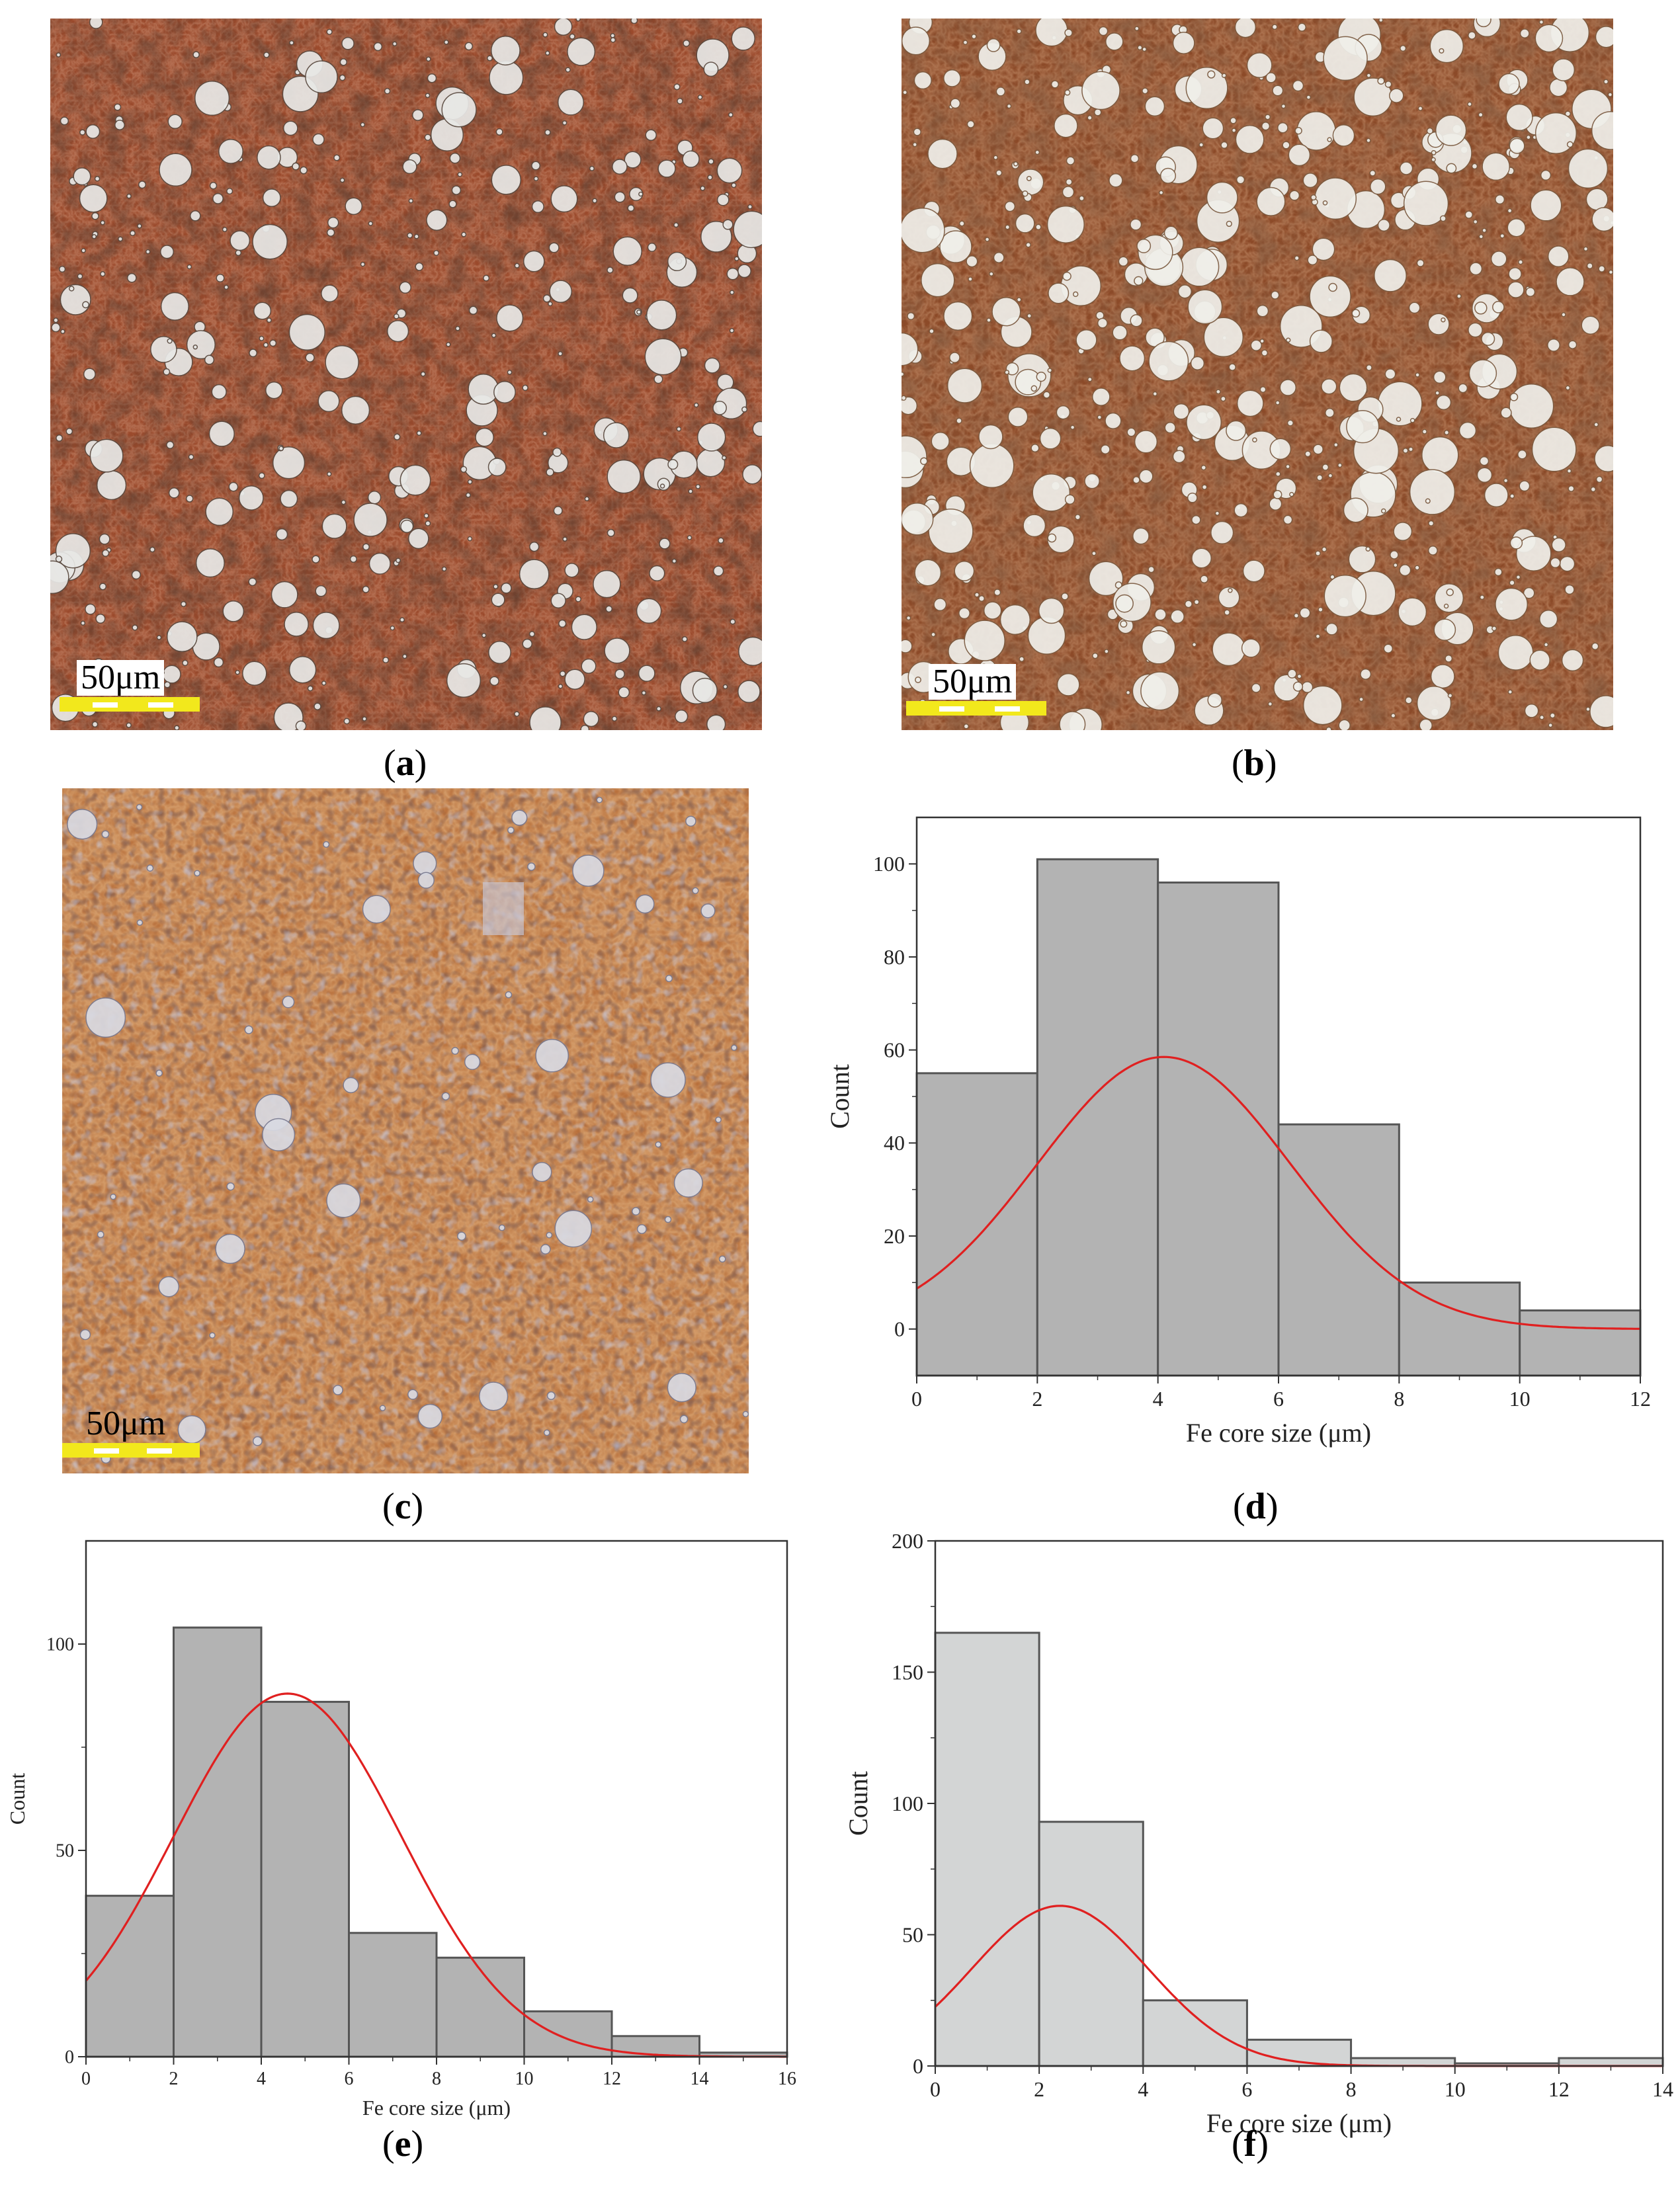  I want to click on y-tick-label: 60, so click(894, 1050).